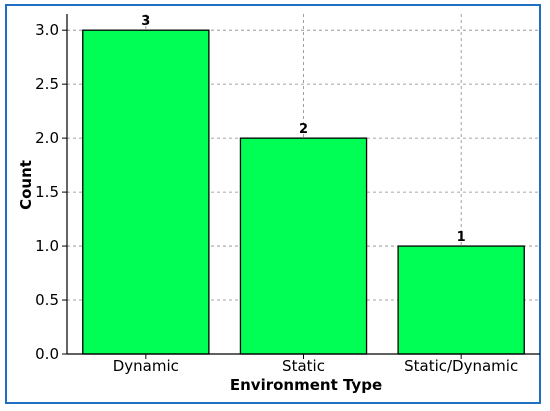 This screenshot has height=411, width=550. I want to click on bar-static-dynamic, so click(461, 300).